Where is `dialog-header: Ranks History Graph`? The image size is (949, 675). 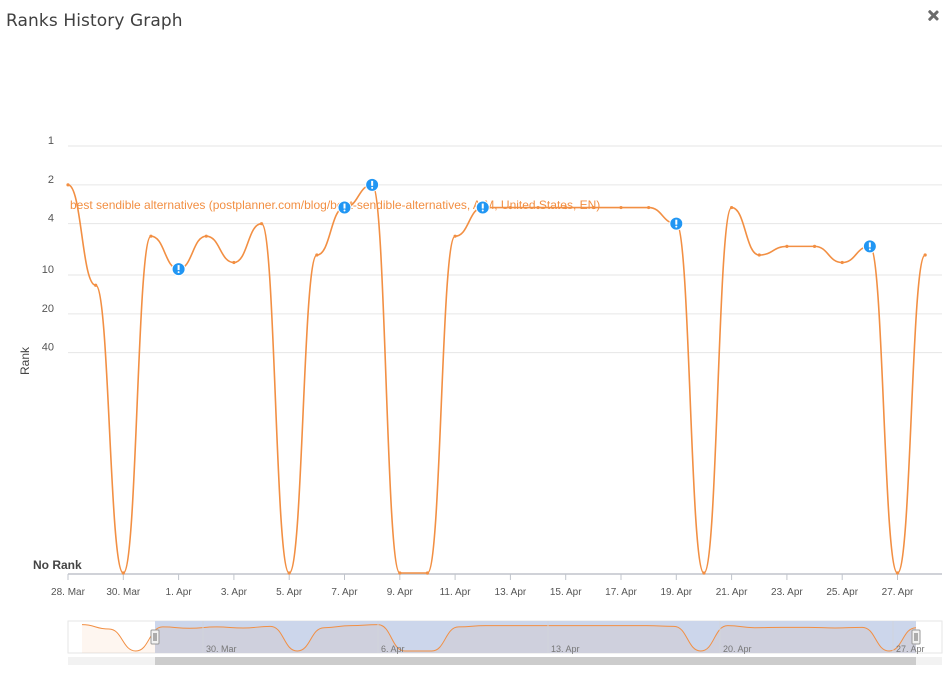
dialog-header: Ranks History Graph is located at coordinates (474, 22).